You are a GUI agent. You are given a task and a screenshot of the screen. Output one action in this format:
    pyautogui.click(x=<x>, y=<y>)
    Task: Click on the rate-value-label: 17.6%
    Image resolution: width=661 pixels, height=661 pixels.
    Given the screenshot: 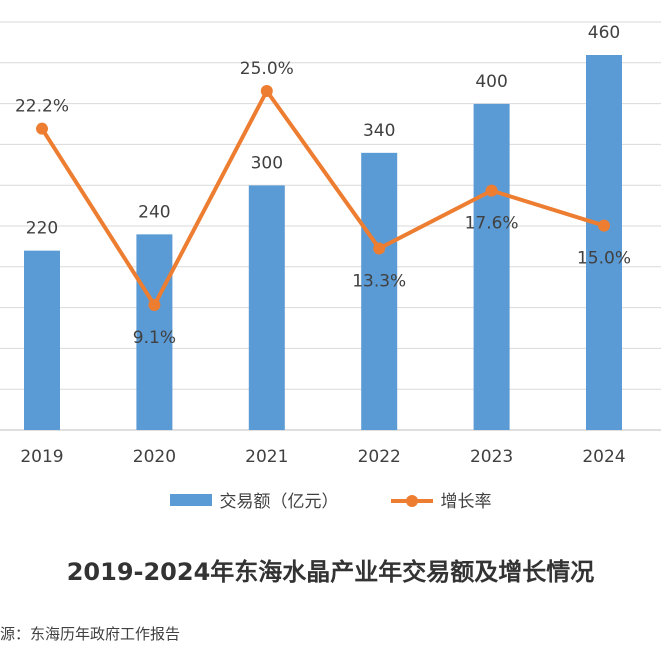 What is the action you would take?
    pyautogui.click(x=492, y=224)
    